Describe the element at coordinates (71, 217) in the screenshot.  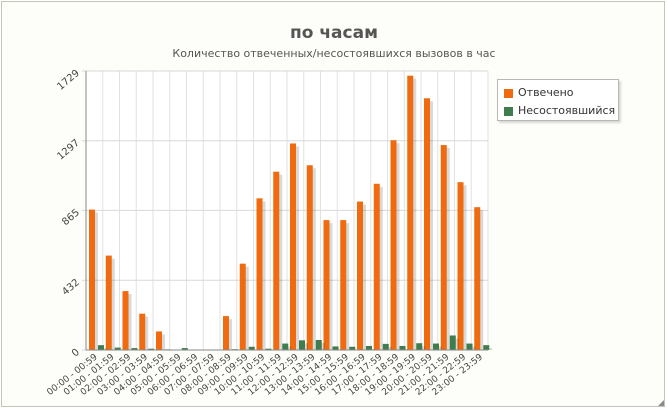
I see `y-tick-label: 865` at that location.